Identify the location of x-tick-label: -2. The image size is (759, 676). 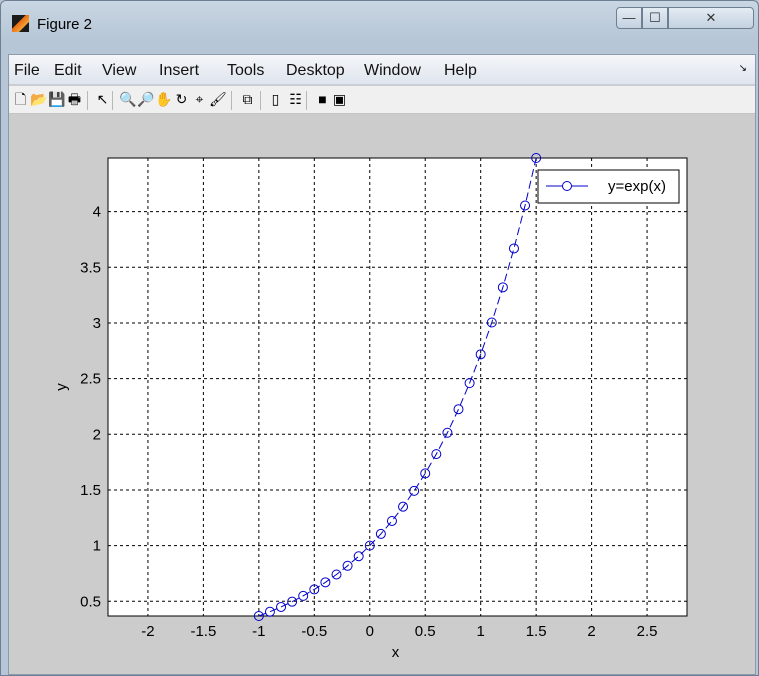
(147, 631).